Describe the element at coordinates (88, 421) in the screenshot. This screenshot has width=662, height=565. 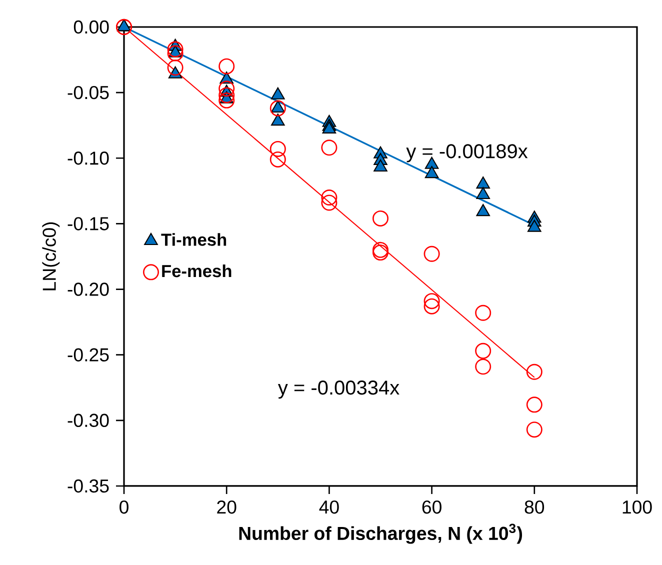
I see `y-tick-label: -0.30` at that location.